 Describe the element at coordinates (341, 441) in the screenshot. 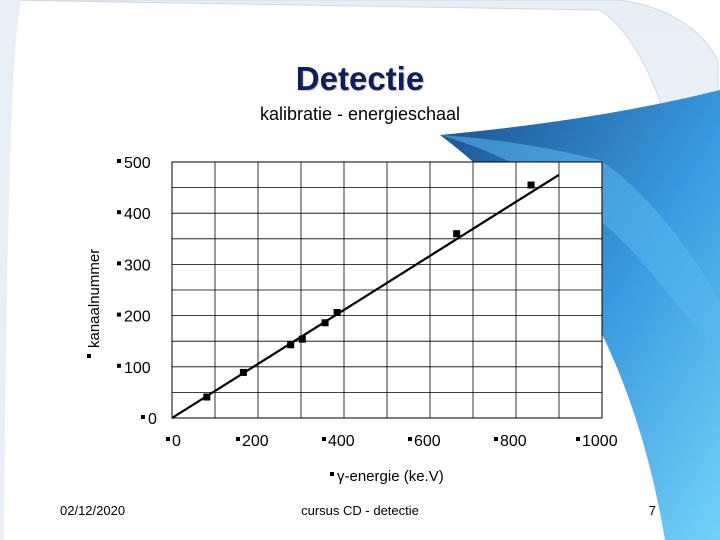

I see `x-tick-label: 400` at that location.